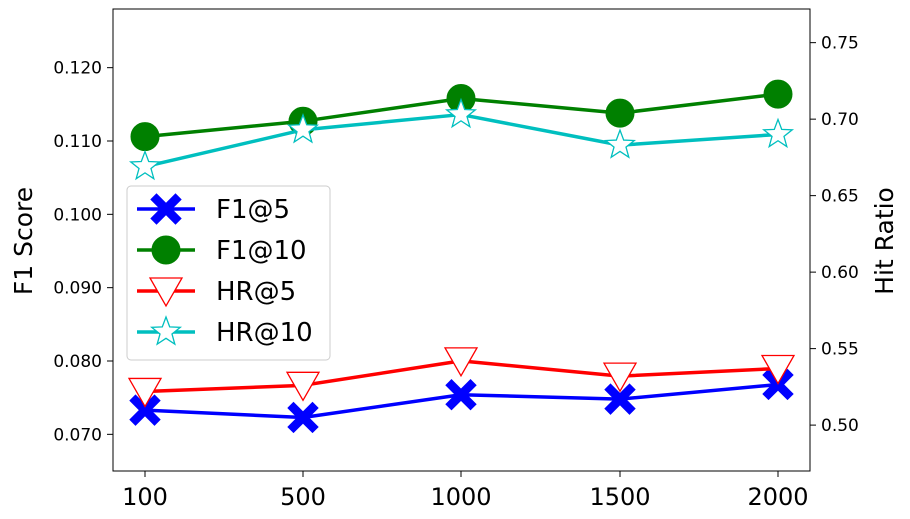  Describe the element at coordinates (619, 497) in the screenshot. I see `x-tick-label: 1500` at that location.